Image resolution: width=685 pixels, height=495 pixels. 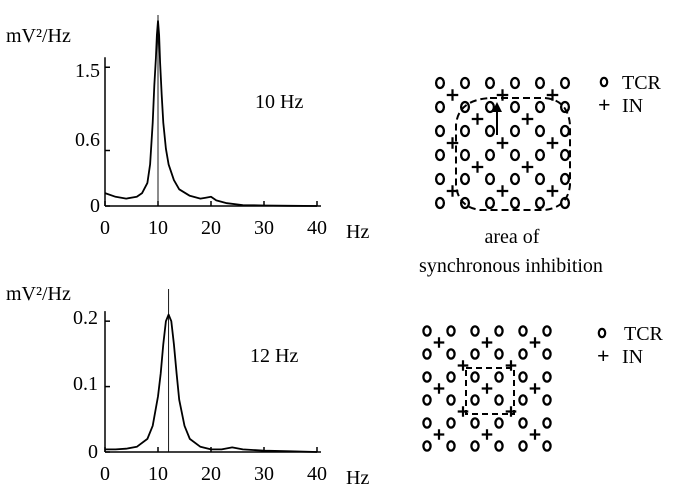 I want to click on x-tick-labels: 0 10 20 30 40, so click(x=213, y=228).